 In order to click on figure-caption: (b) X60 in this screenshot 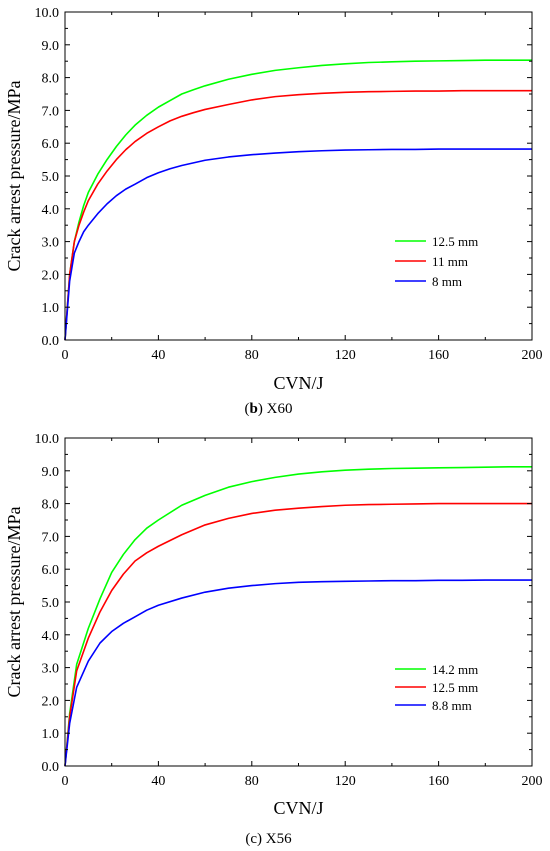, I will do `click(269, 409)`.